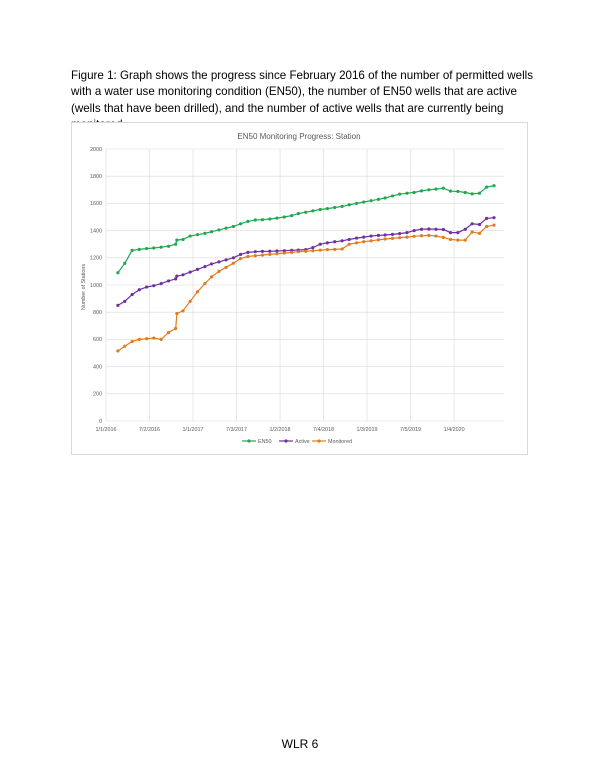  Describe the element at coordinates (97, 367) in the screenshot. I see `y-tick-label: 400` at that location.